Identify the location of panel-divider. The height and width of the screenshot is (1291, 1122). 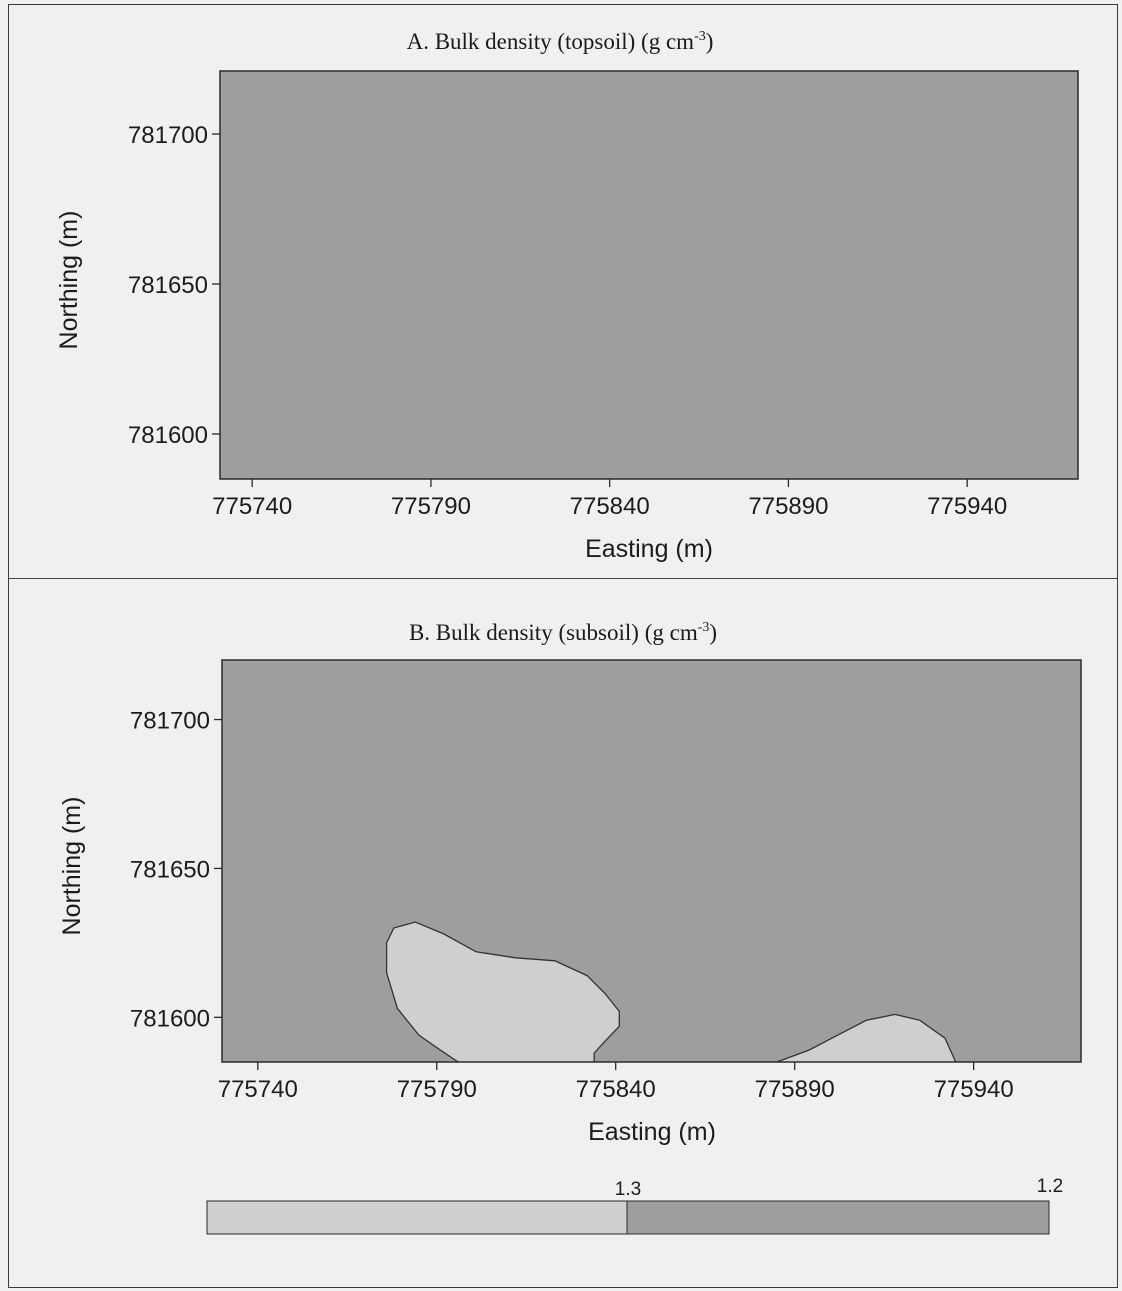
(563, 578).